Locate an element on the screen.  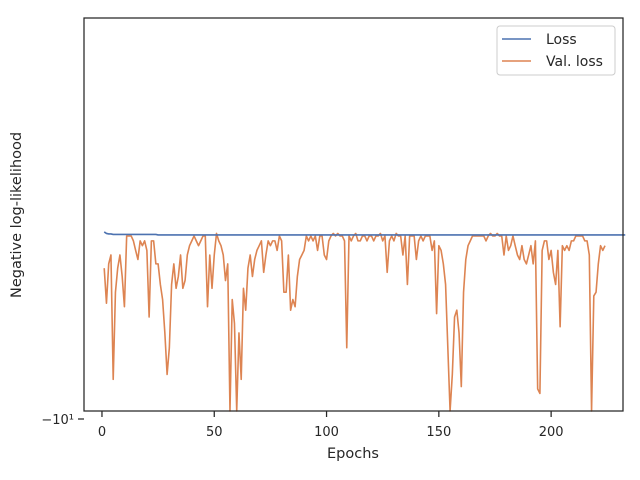
y-axis-ticks: −10¹ is located at coordinates (62, 420).